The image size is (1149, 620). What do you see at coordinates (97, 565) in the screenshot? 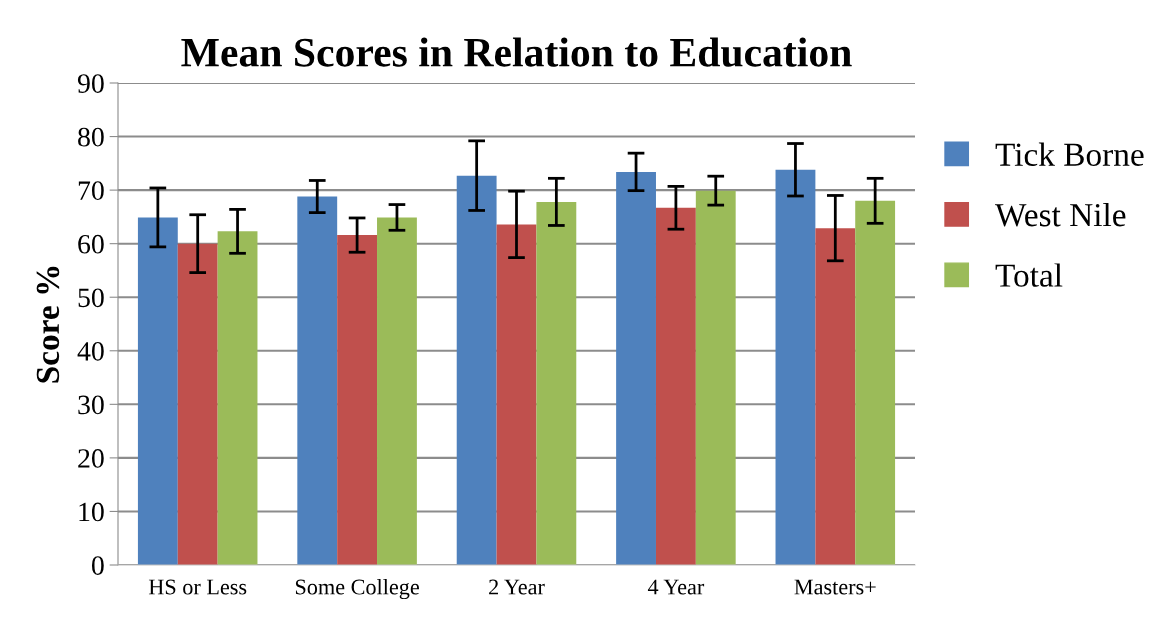
I see `y-tick-label: 0` at bounding box center [97, 565].